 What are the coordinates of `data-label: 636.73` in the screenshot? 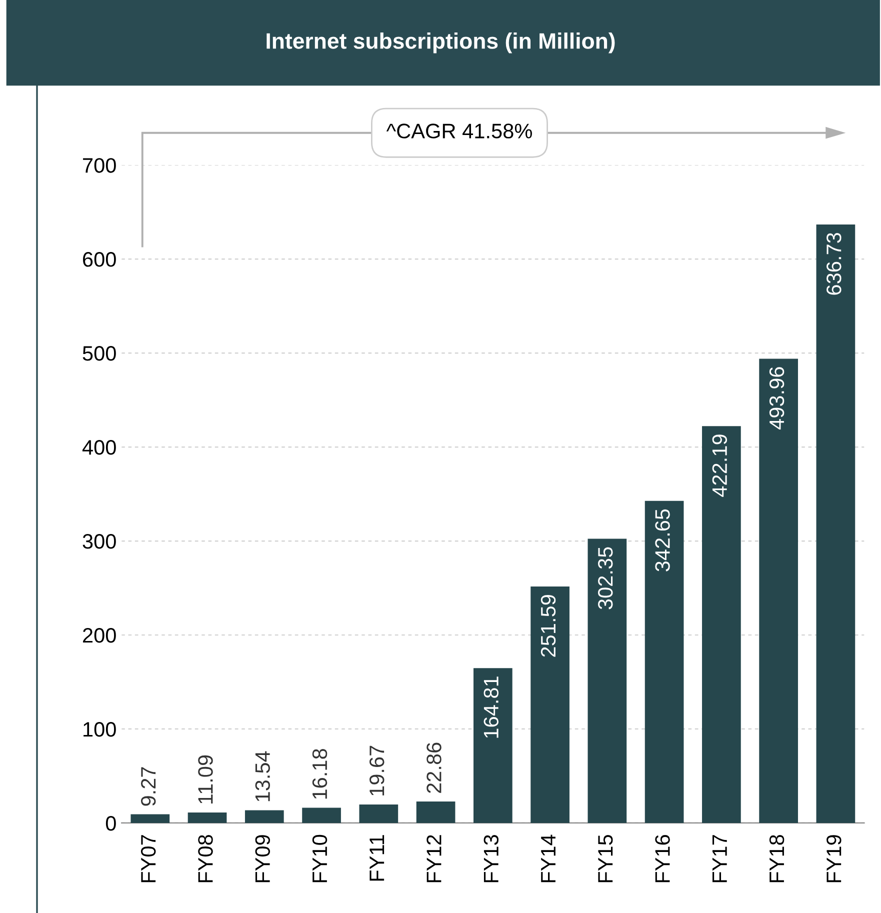 It's located at (834, 263).